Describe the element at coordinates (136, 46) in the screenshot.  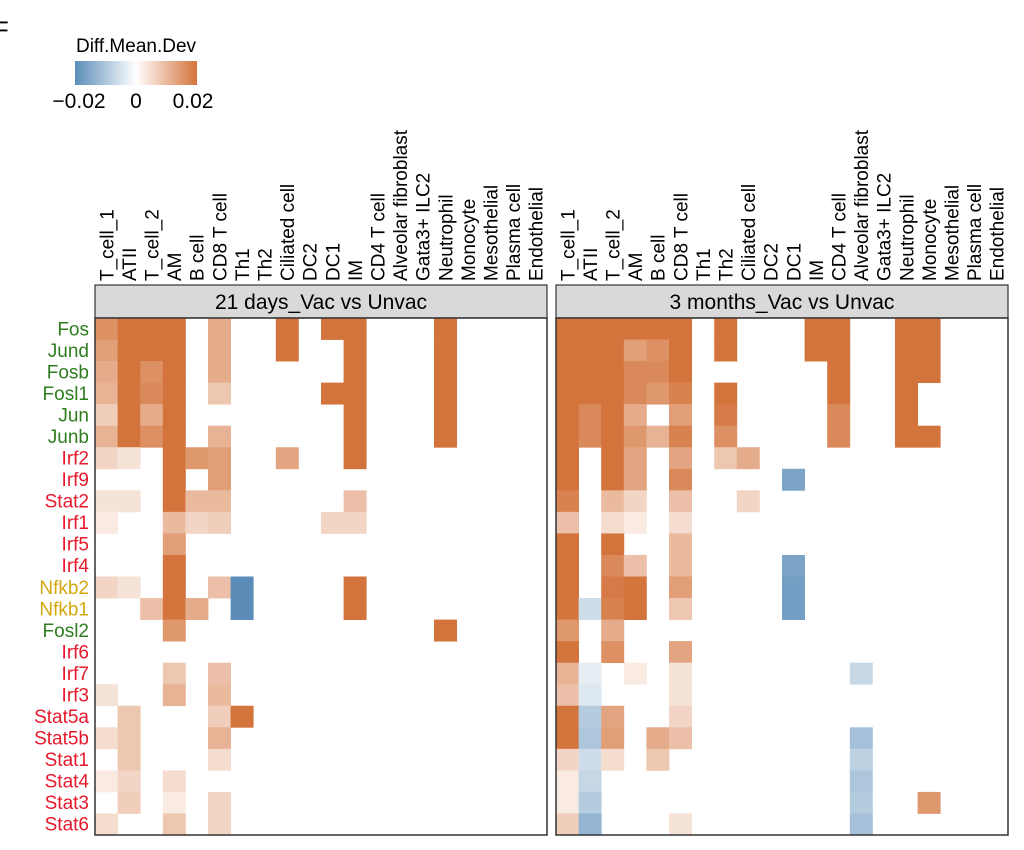
I see `legend-title: Diff.Mean.Dev` at that location.